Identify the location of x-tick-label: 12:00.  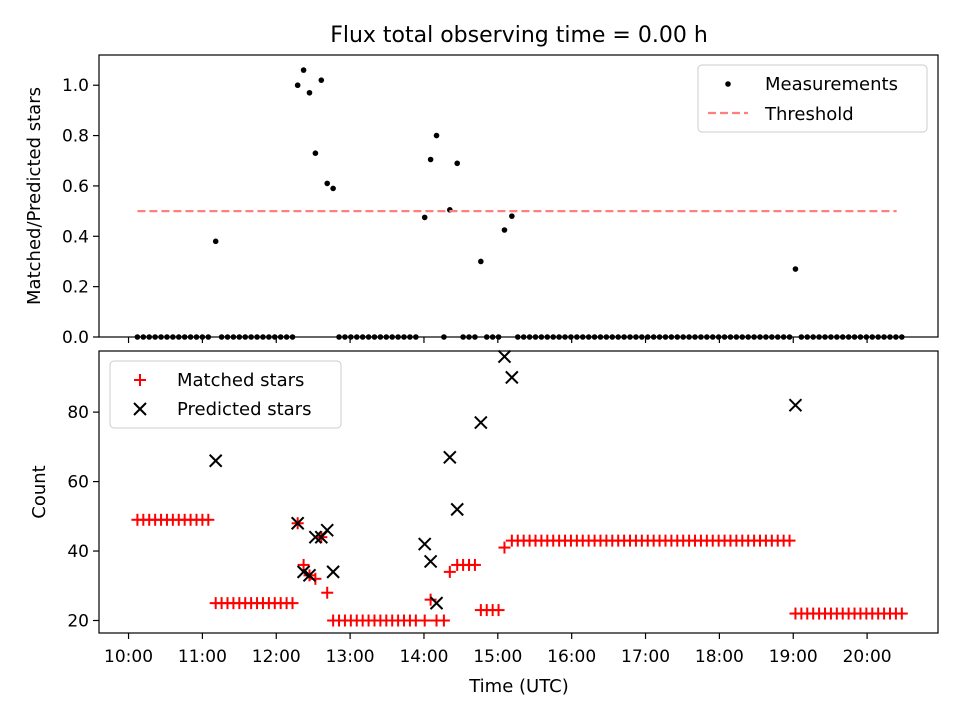
(276, 657).